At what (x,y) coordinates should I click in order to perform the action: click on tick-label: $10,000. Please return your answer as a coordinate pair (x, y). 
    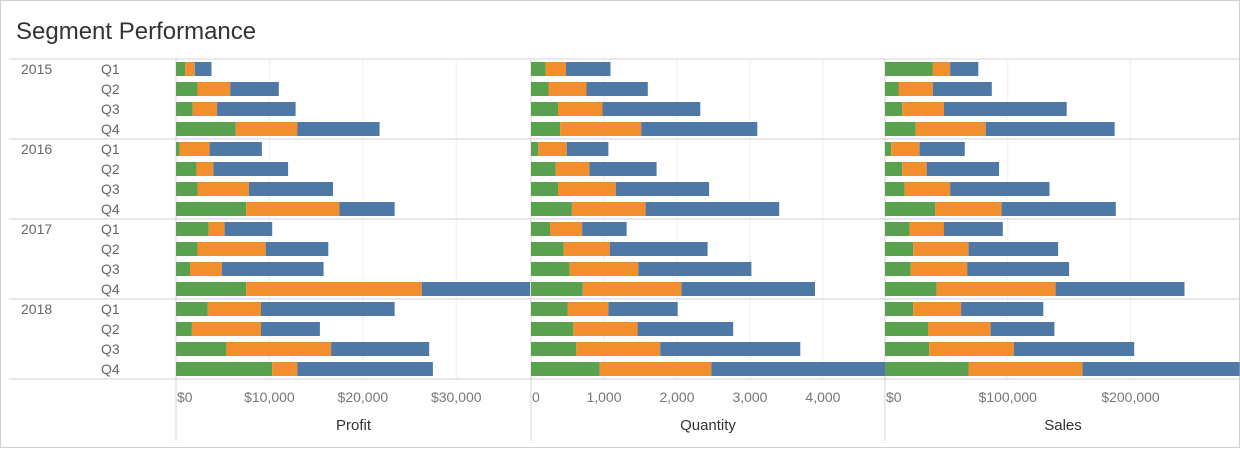
    Looking at the image, I should click on (269, 397).